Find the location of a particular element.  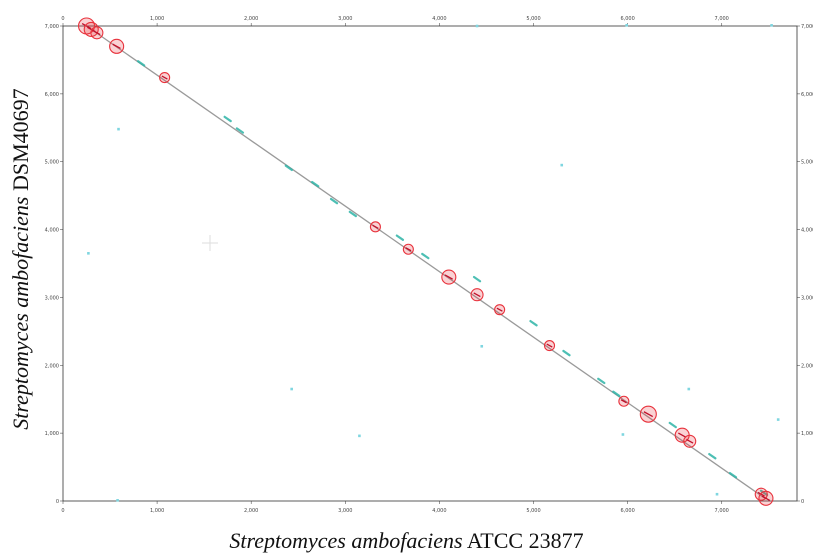

x-tick-label-top: 0 is located at coordinates (62, 19).